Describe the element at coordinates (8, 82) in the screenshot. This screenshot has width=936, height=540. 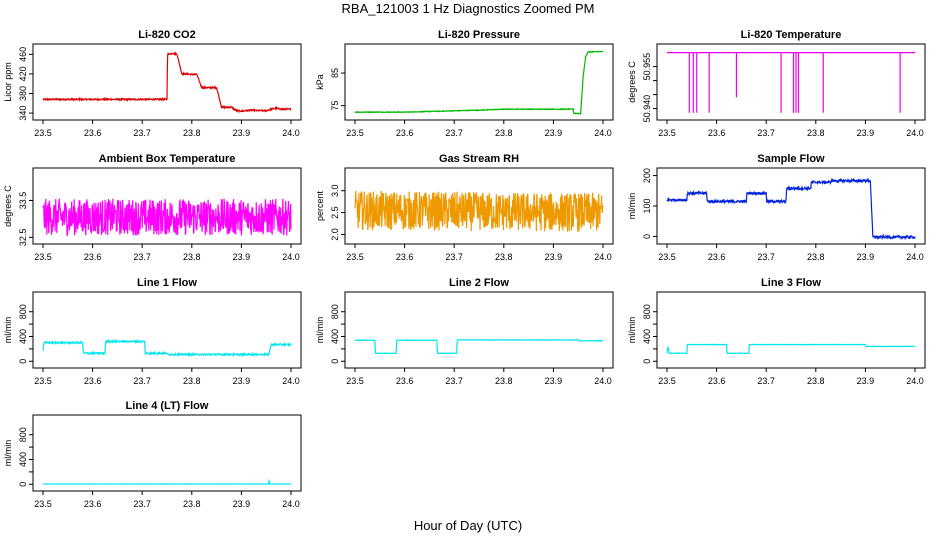
I see `y-axis-label: Licor ppm` at that location.